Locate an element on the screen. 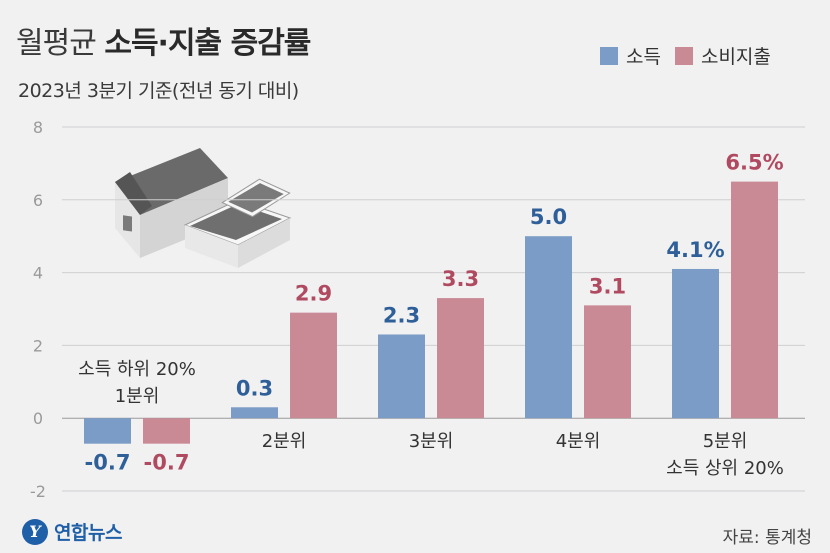  yonhap-logo: Y 연합뉴스 is located at coordinates (72, 531).